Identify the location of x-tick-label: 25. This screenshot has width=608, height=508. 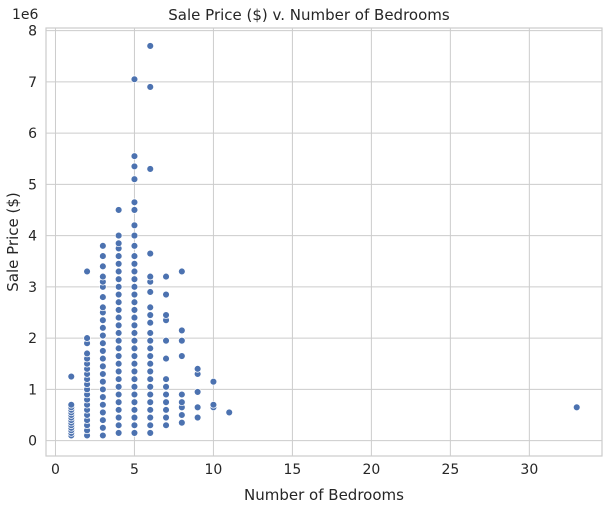
(450, 470).